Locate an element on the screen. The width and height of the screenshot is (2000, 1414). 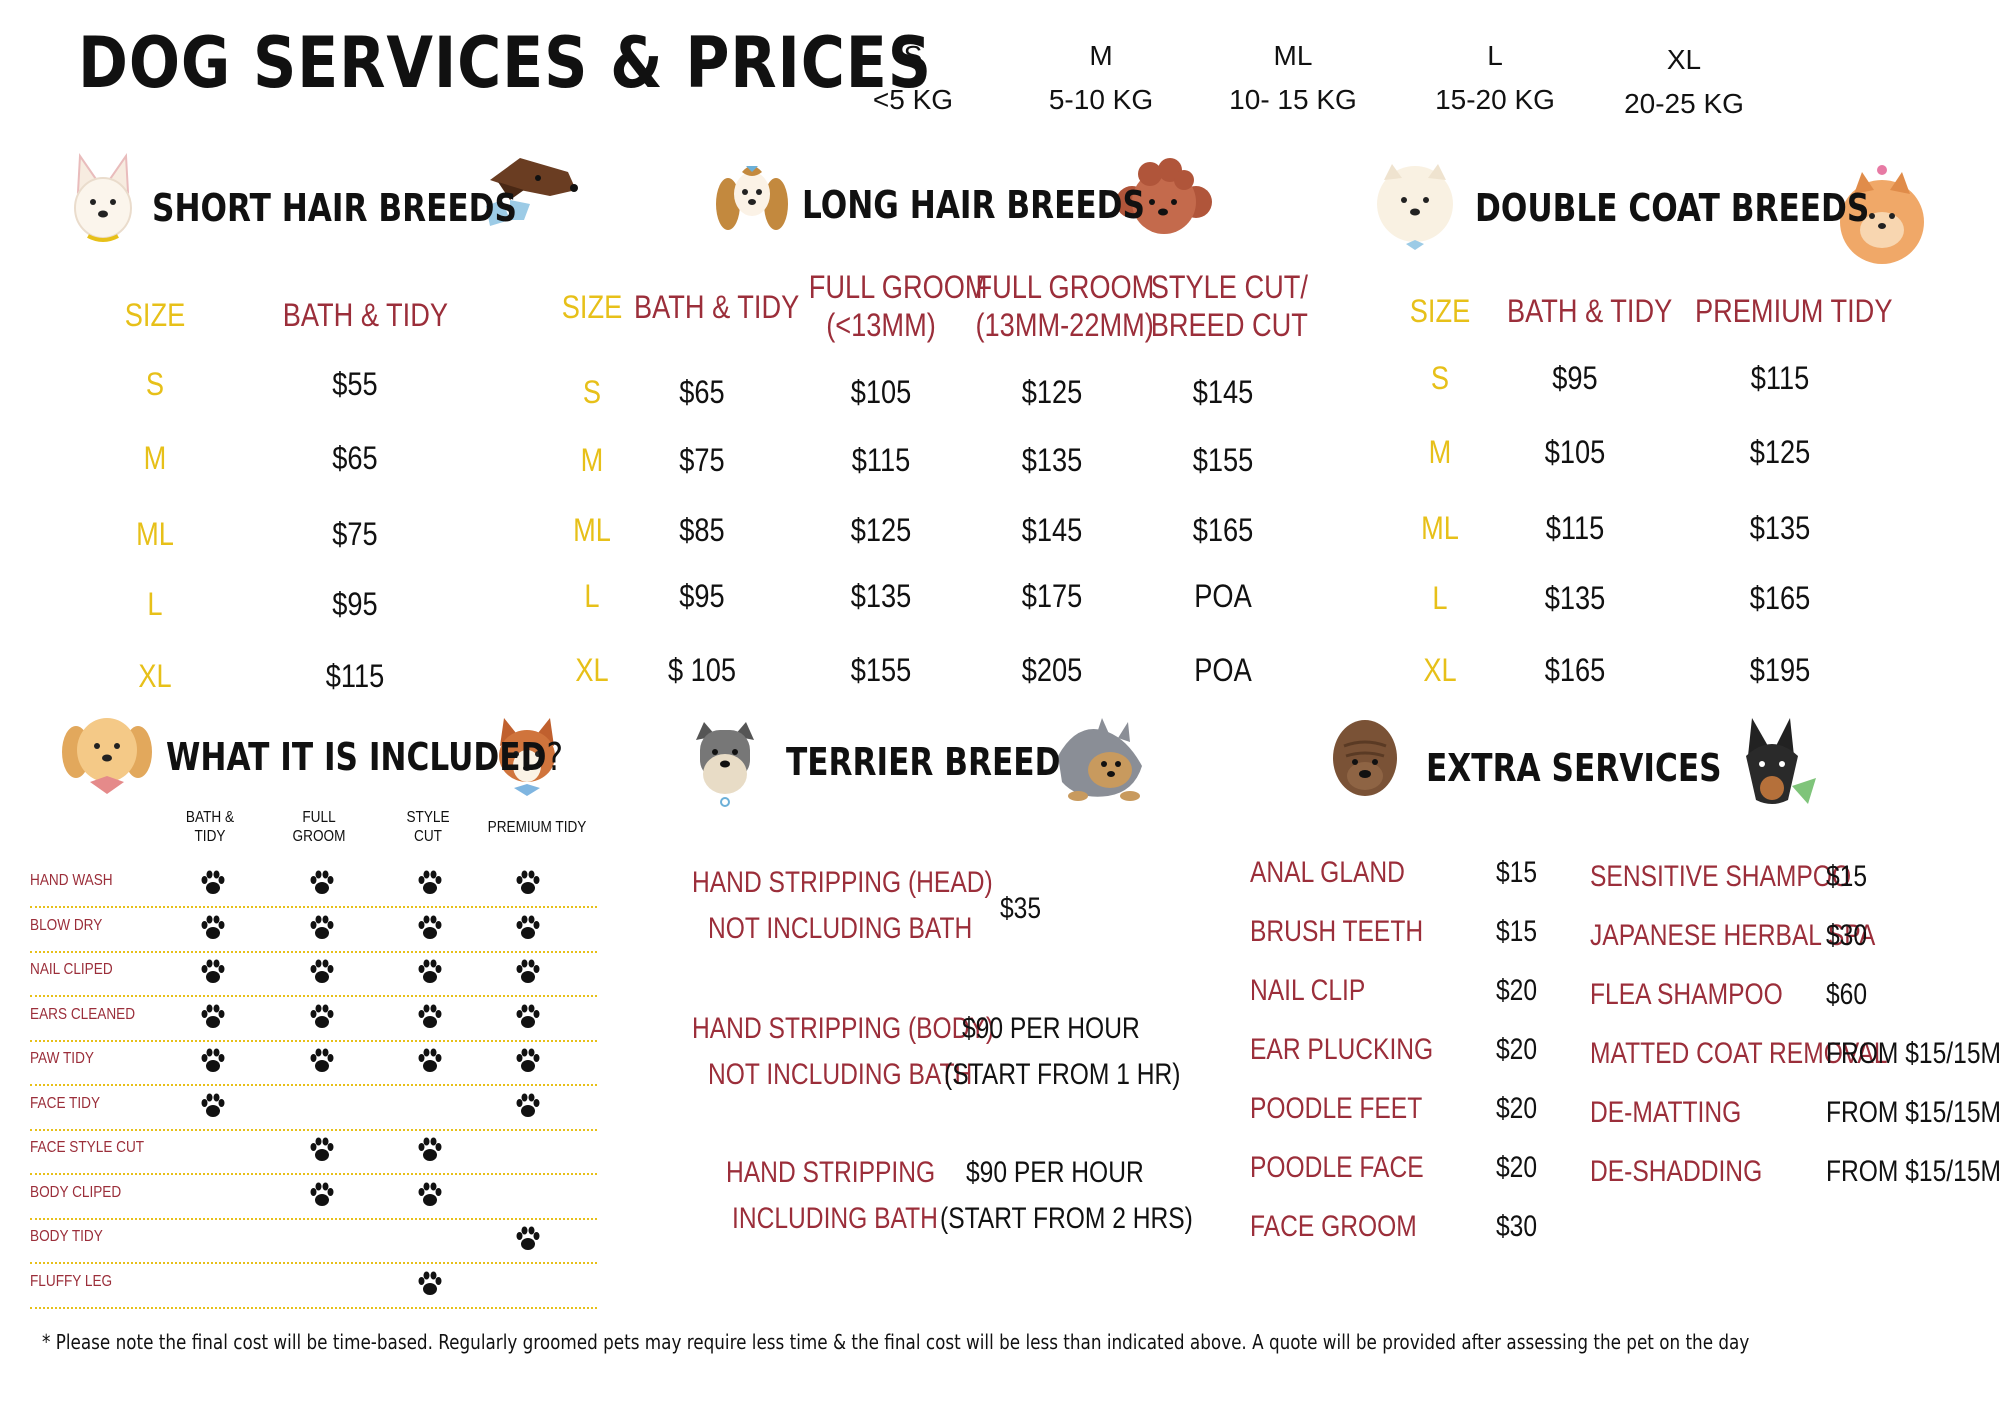
short-hair-size: ML is located at coordinates (155, 534).